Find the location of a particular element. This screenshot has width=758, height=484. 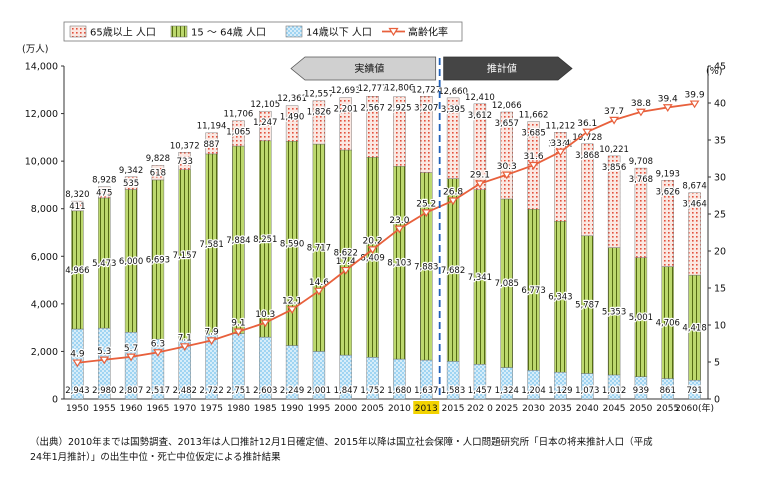

aging-rate-label: 6.3 is located at coordinates (158, 344).